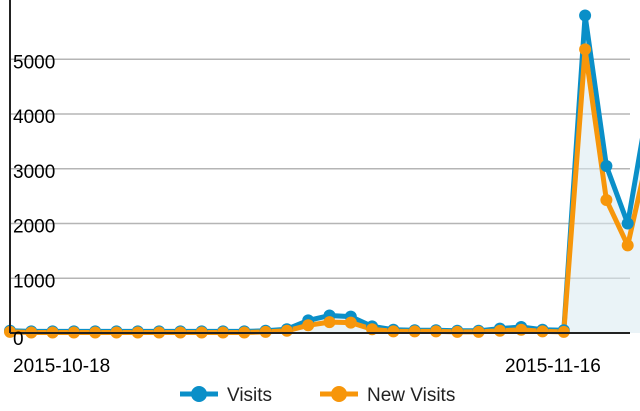 Image resolution: width=640 pixels, height=411 pixels. Describe the element at coordinates (34, 117) in the screenshot. I see `y-tick-label-4000: 4000` at that location.